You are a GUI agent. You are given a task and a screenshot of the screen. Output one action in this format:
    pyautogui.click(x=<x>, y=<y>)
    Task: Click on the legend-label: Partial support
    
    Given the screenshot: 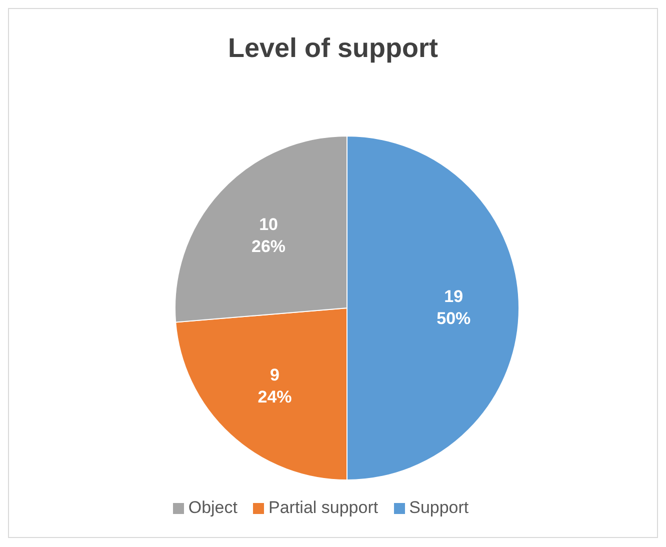 What is the action you would take?
    pyautogui.click(x=323, y=507)
    